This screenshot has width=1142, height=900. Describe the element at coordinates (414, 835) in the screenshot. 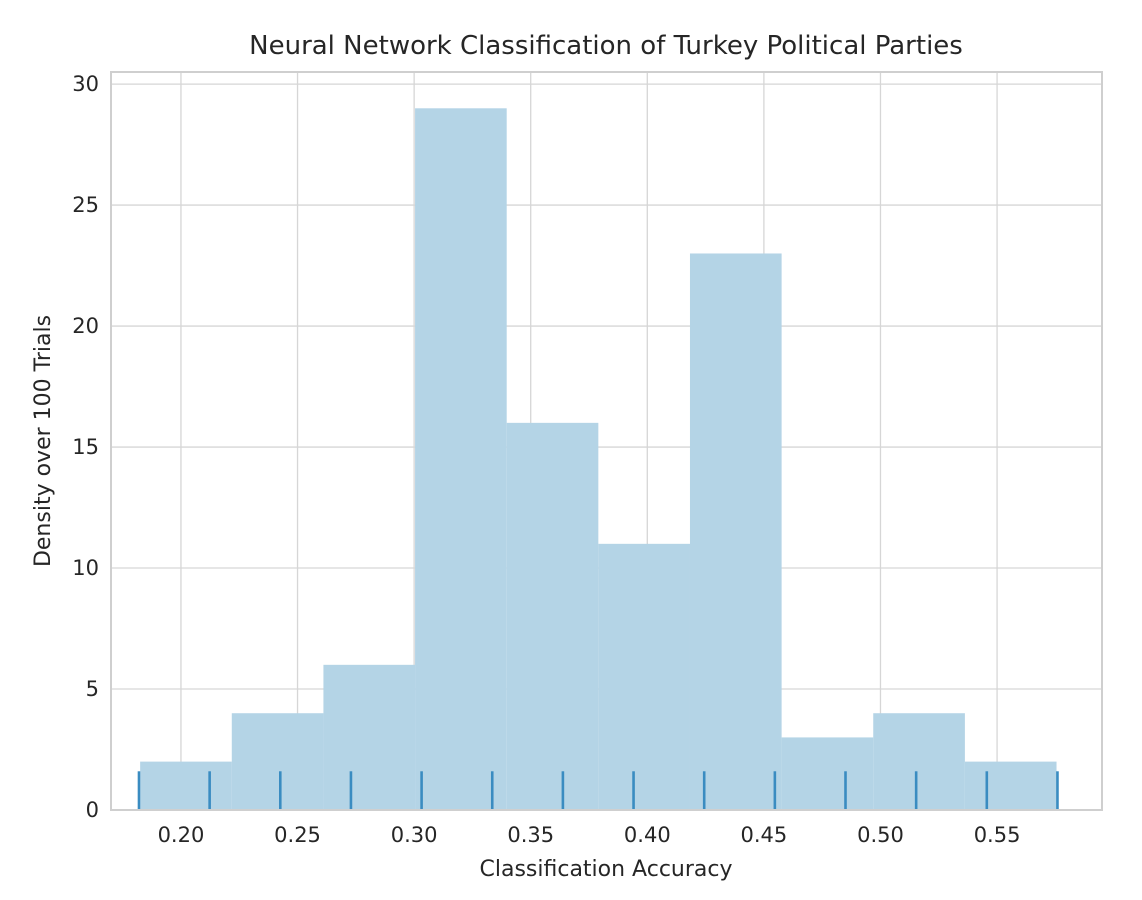

I see `x-tick-label: 0.30` at that location.